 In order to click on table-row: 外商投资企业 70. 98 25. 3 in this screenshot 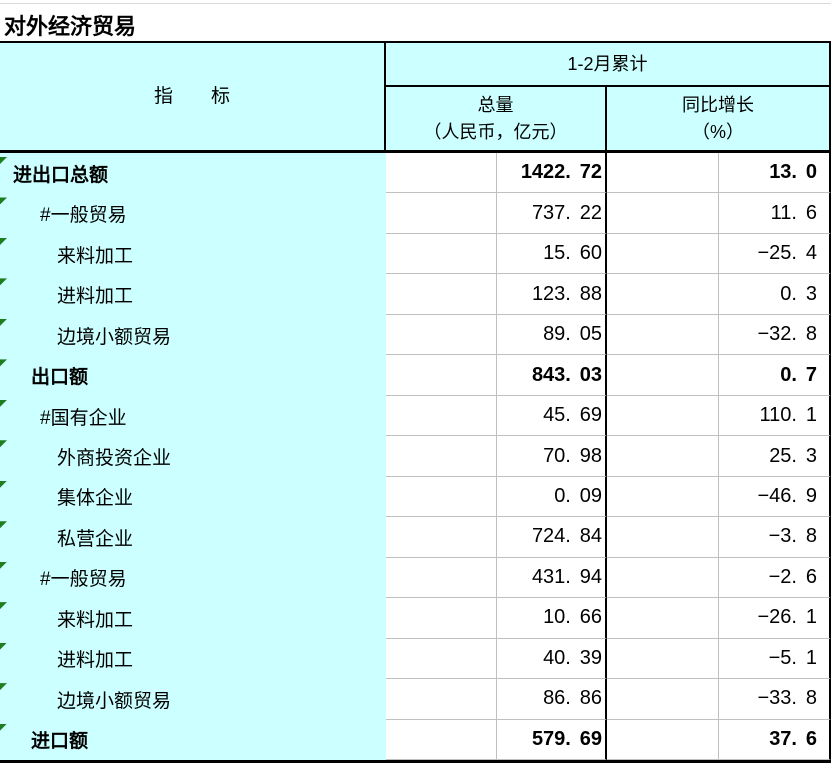, I will do `click(415, 456)`.